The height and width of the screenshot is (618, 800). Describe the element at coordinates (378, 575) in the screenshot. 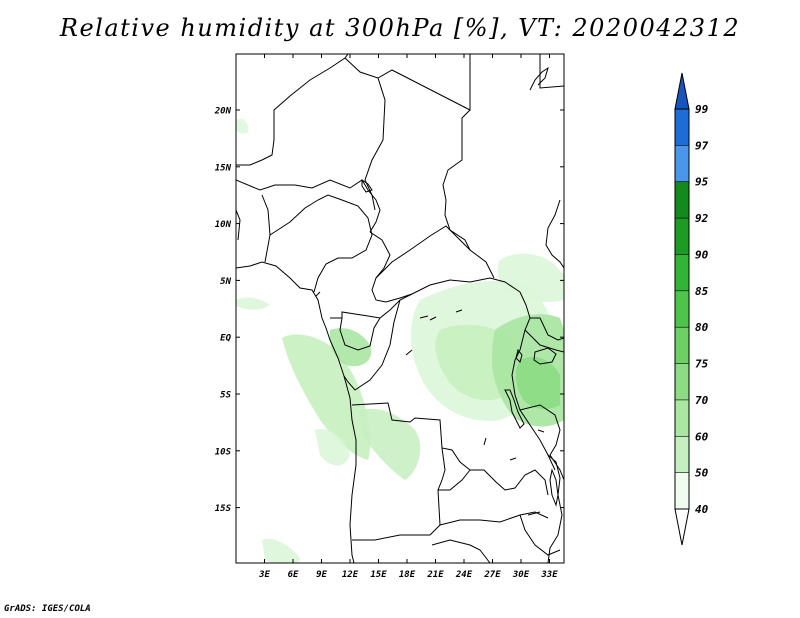

I see `lon-label: 15E` at that location.